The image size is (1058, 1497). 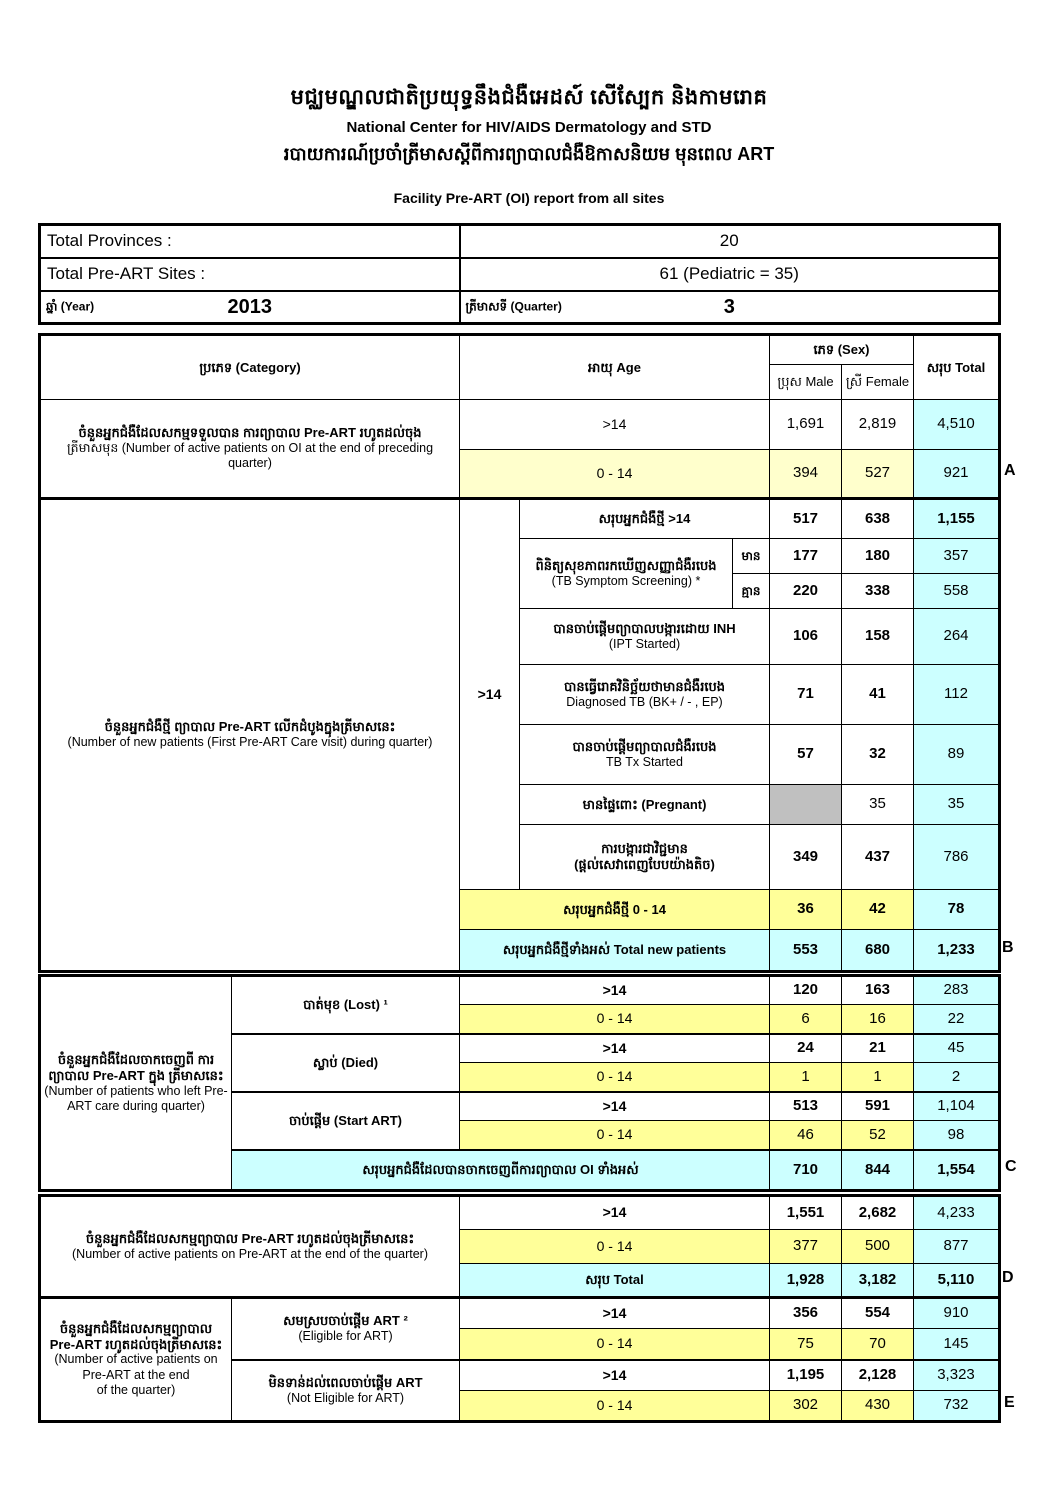 What do you see at coordinates (805, 909) in the screenshot?
I see `male-value: 36` at bounding box center [805, 909].